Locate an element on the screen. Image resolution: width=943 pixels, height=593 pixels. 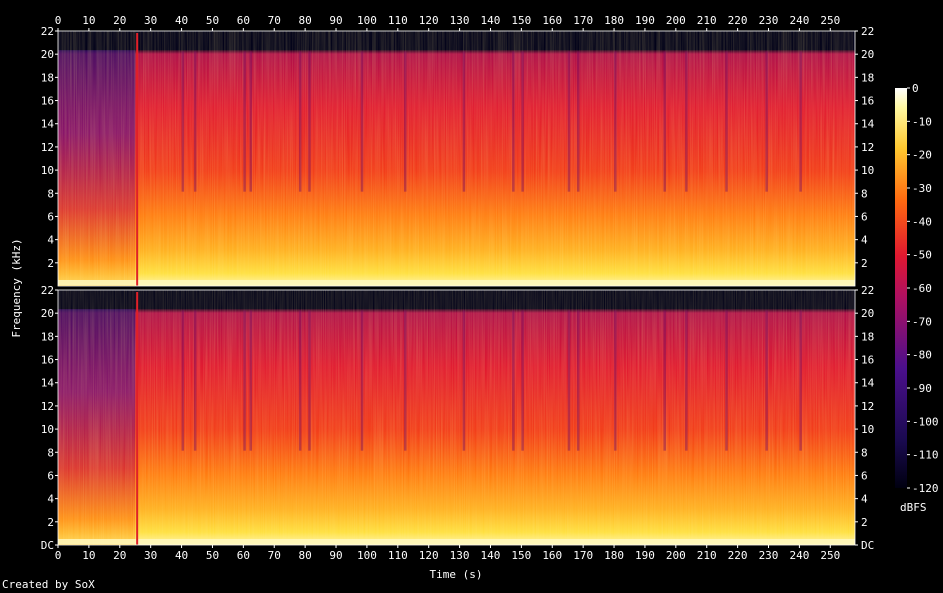
x-tick-label-top: 200 is located at coordinates (676, 20).